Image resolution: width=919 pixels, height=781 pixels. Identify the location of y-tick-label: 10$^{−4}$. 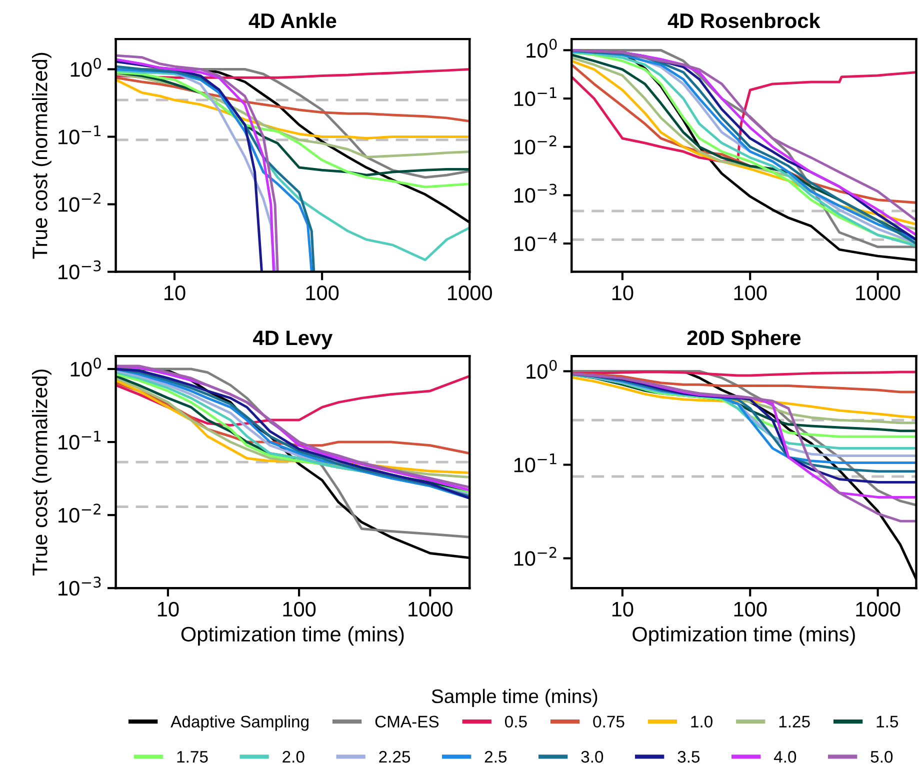
(535, 242).